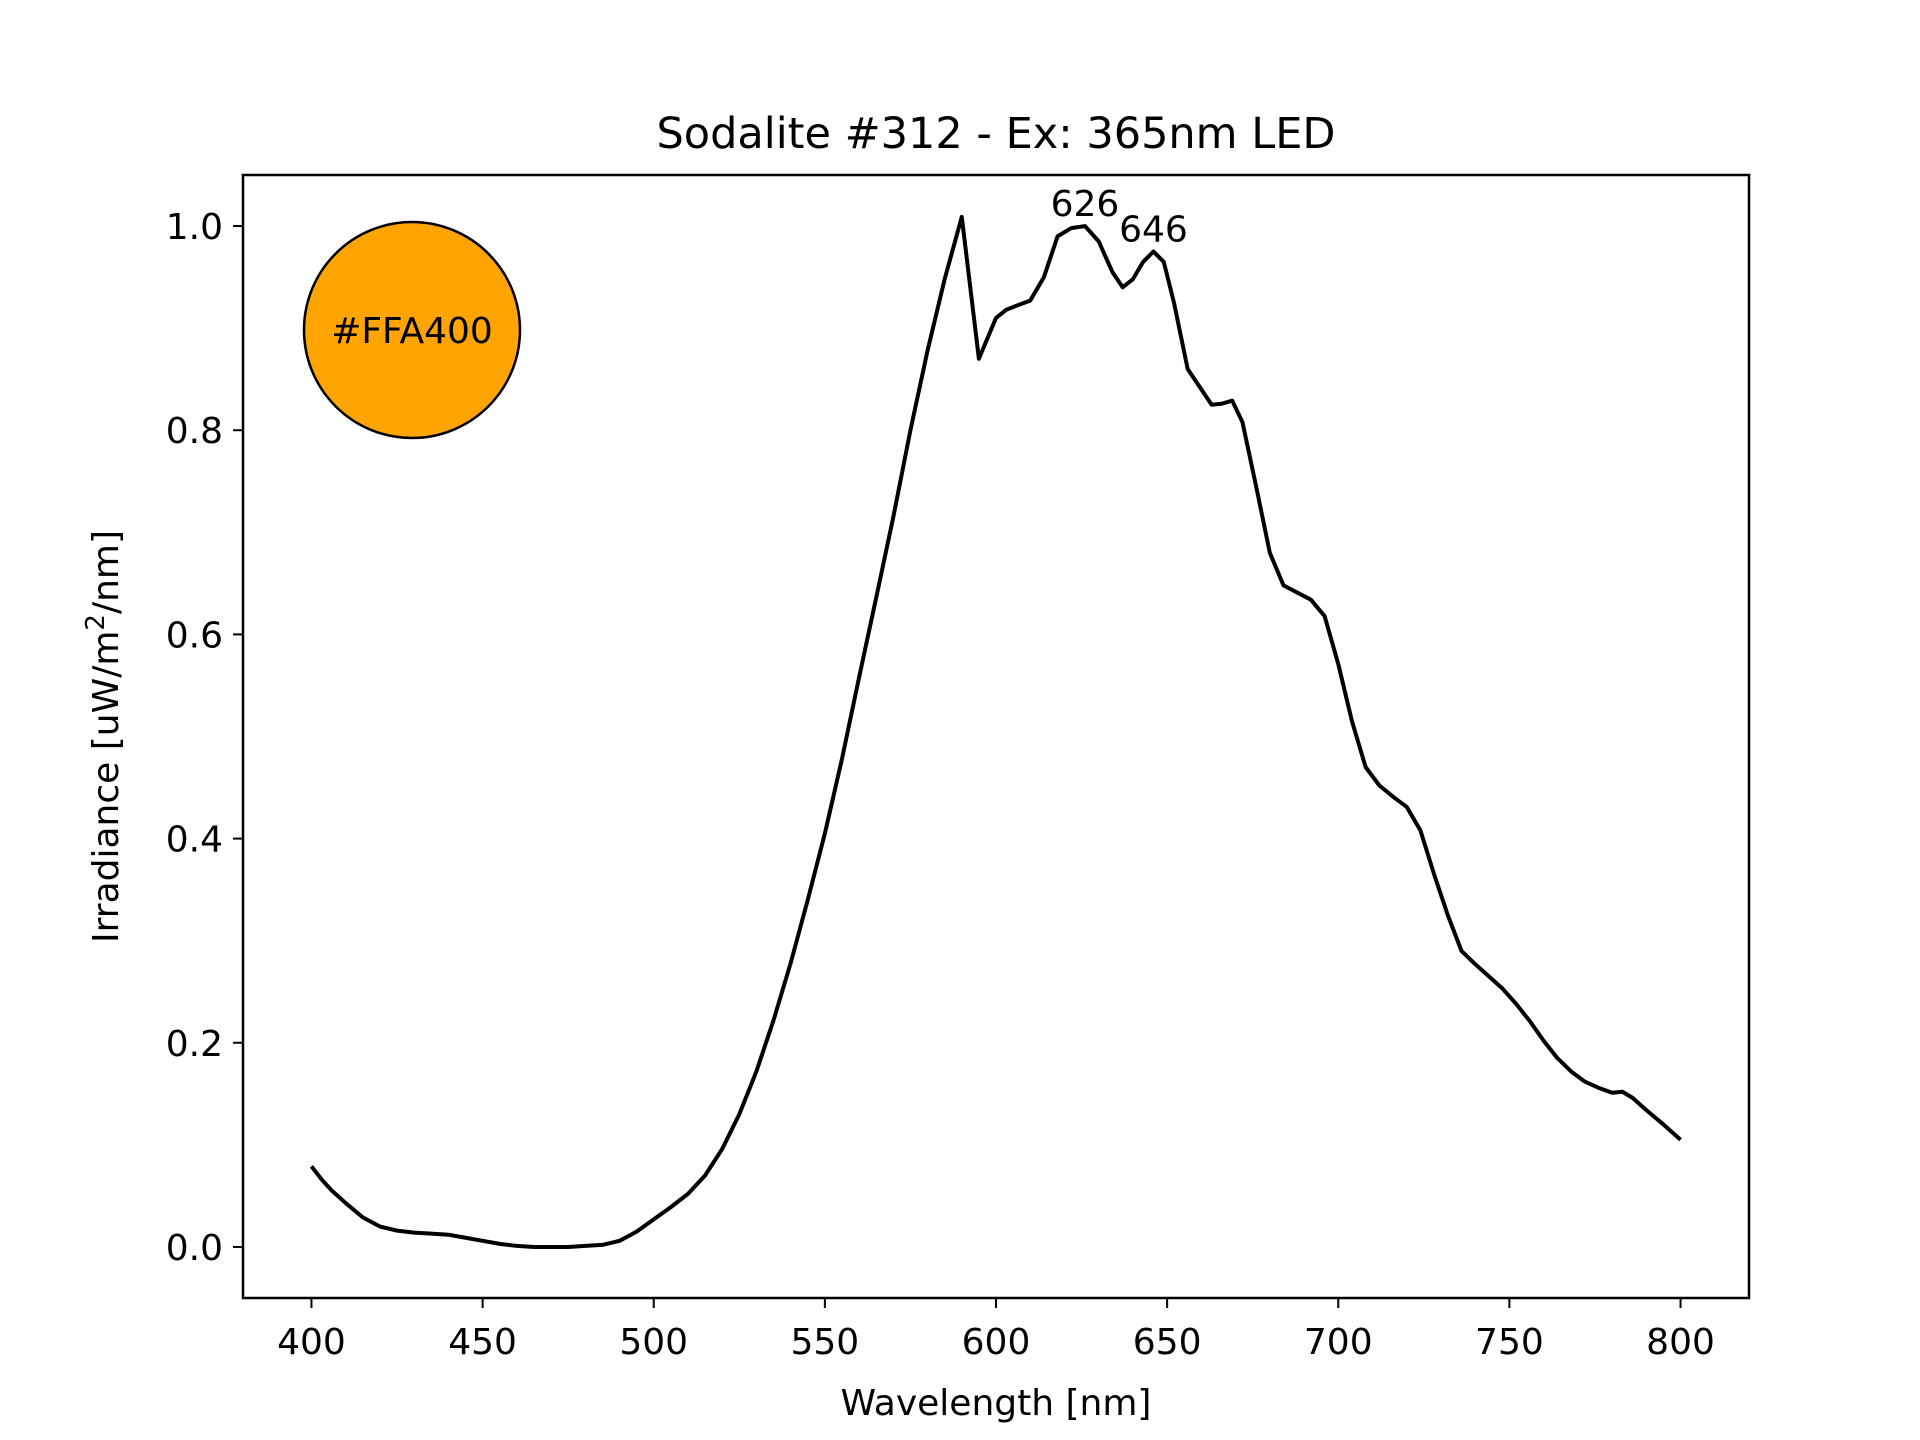 The image size is (1920, 1440). I want to click on y-tick-label: 0.6, so click(194, 635).